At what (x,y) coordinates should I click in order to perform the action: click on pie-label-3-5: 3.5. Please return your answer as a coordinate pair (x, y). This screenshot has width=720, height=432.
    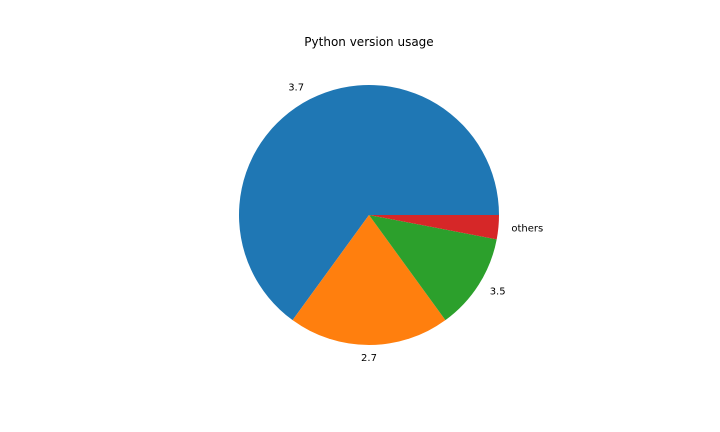
    Looking at the image, I should click on (498, 292).